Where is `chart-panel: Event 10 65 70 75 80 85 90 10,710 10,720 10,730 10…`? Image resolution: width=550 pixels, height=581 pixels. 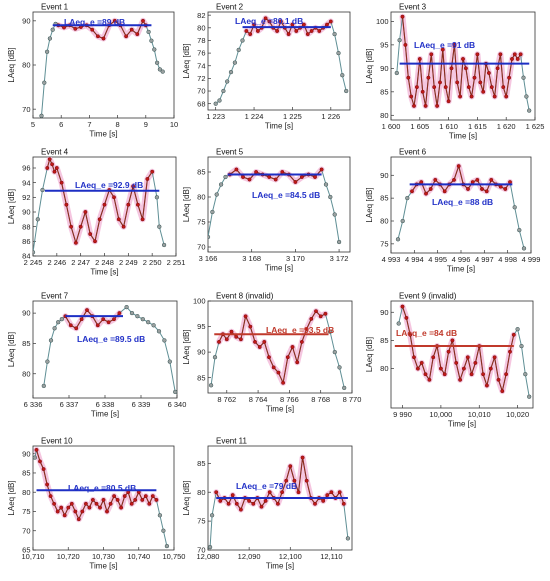 chart-panel: Event 10 65 70 75 80 85 90 10,710 10,720 10,730 10… is located at coordinates (96, 504).